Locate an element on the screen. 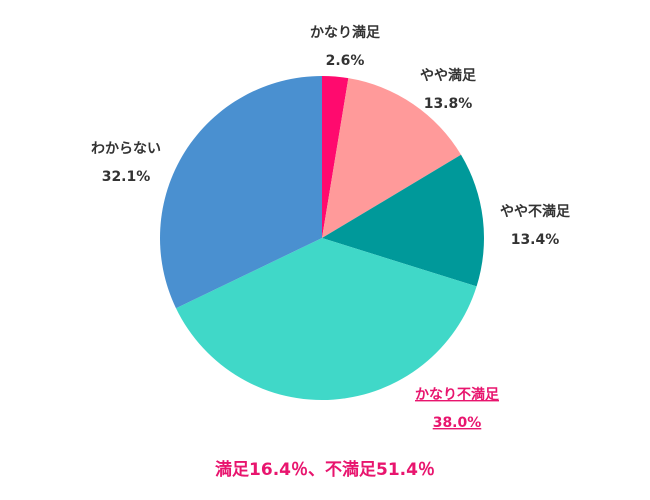 The width and height of the screenshot is (650, 500). value-label: 13.4% is located at coordinates (535, 240).